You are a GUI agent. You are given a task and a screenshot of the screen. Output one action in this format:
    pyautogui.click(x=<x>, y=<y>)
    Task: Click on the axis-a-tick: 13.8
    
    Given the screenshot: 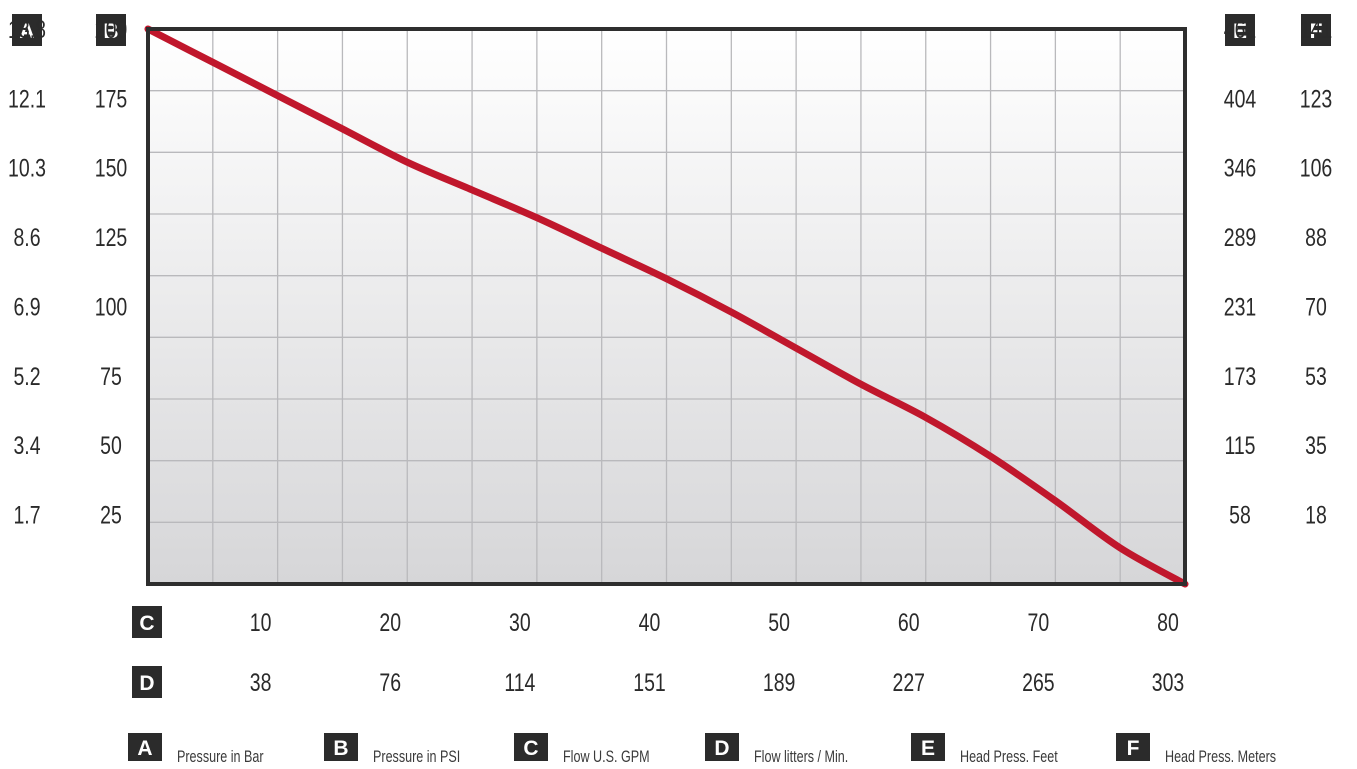 What is the action you would take?
    pyautogui.click(x=27, y=30)
    